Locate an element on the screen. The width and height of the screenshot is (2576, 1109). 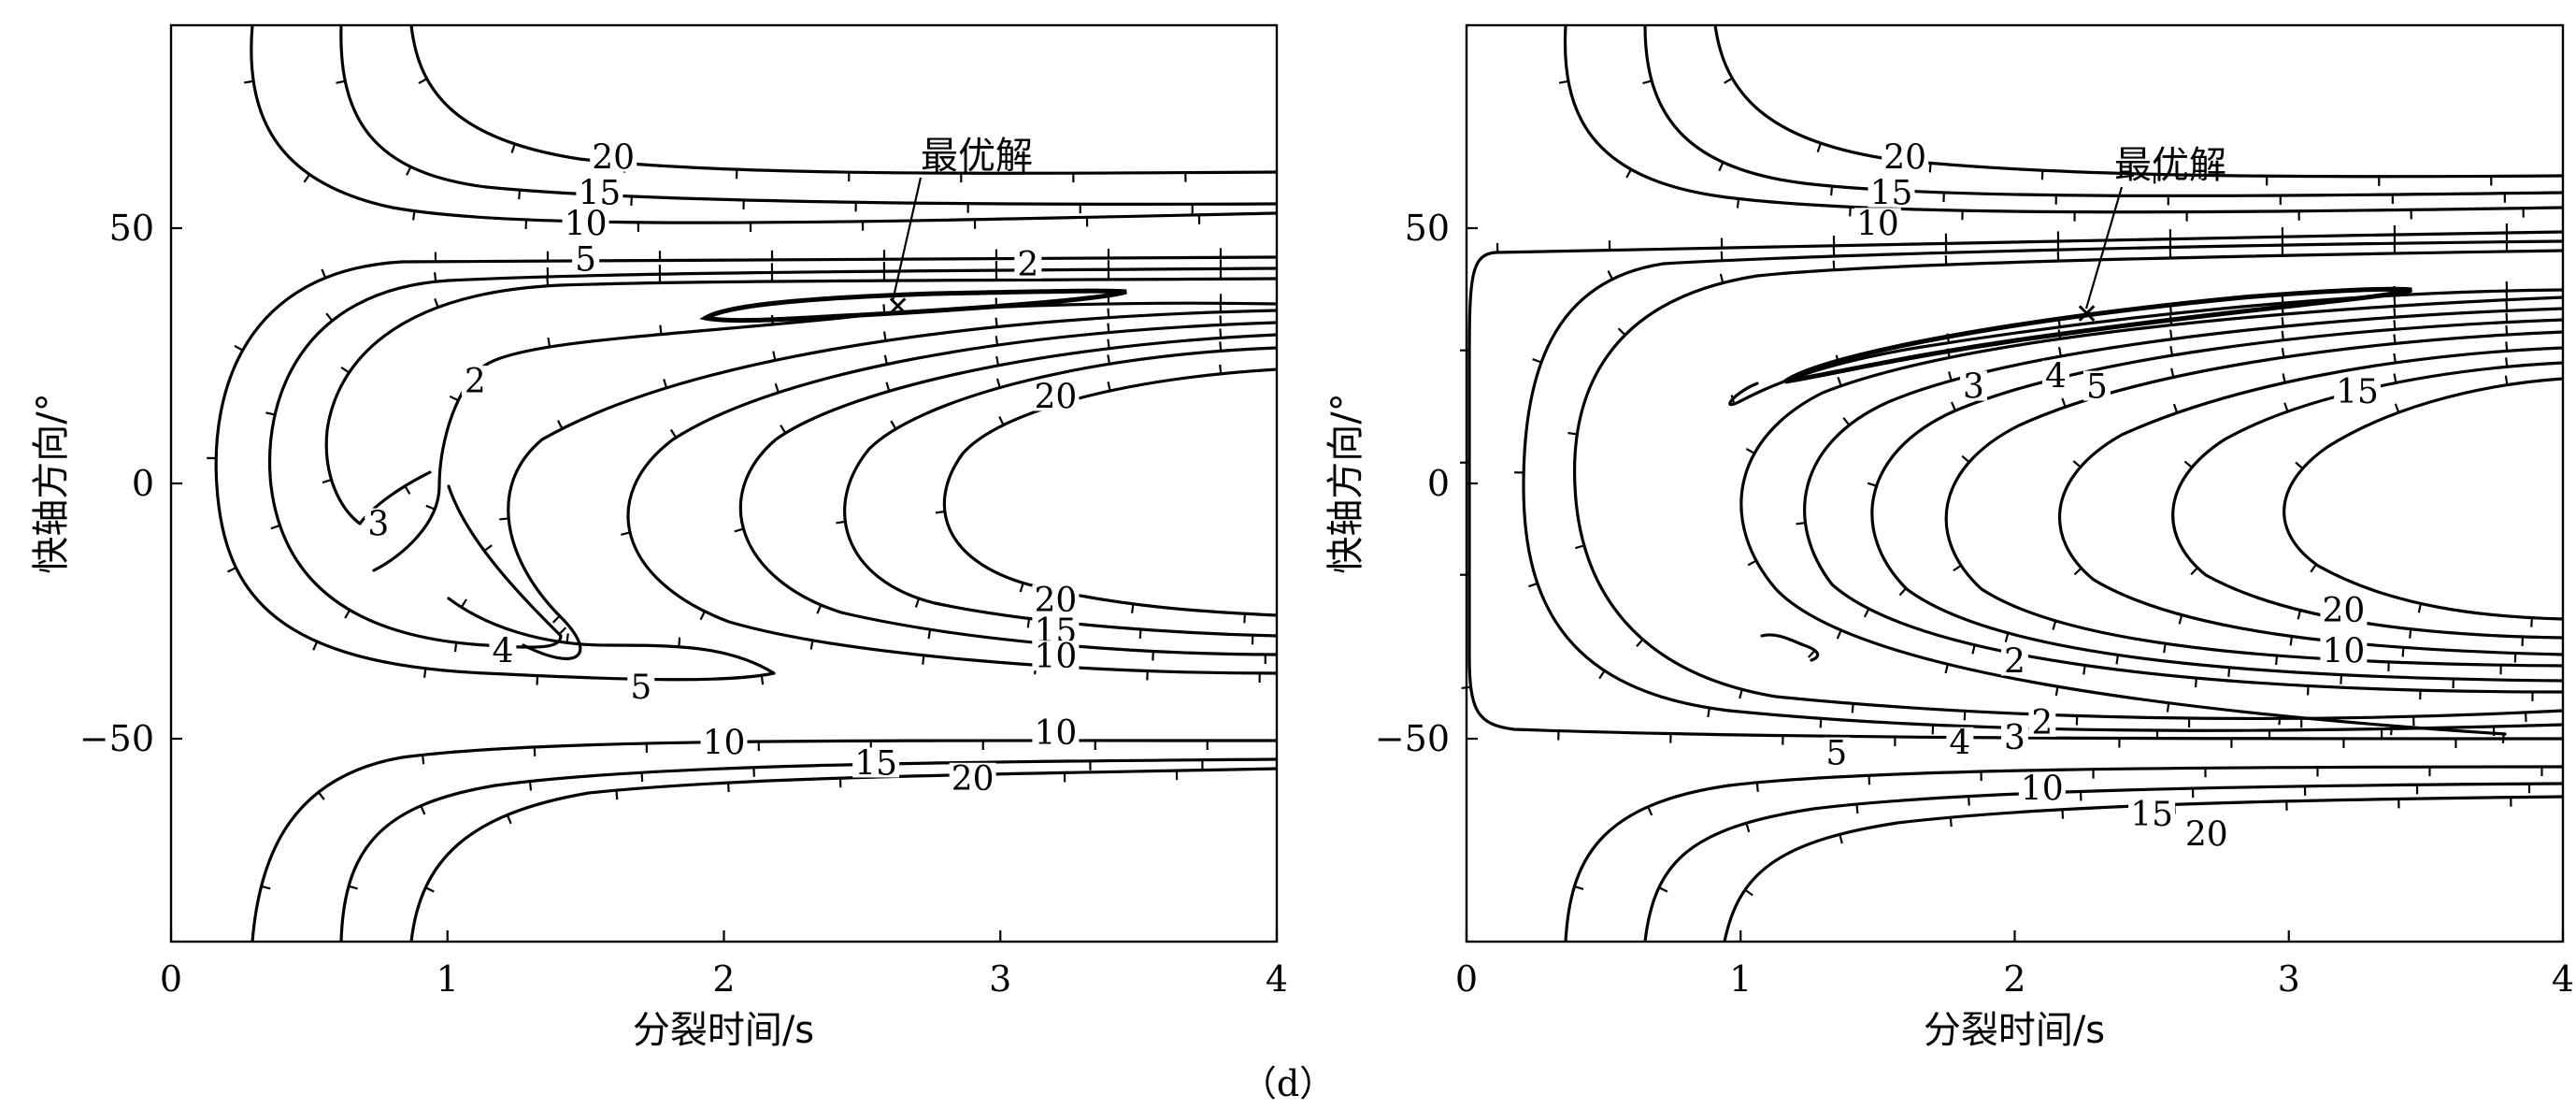
y-tick-label: 0 is located at coordinates (1438, 483).